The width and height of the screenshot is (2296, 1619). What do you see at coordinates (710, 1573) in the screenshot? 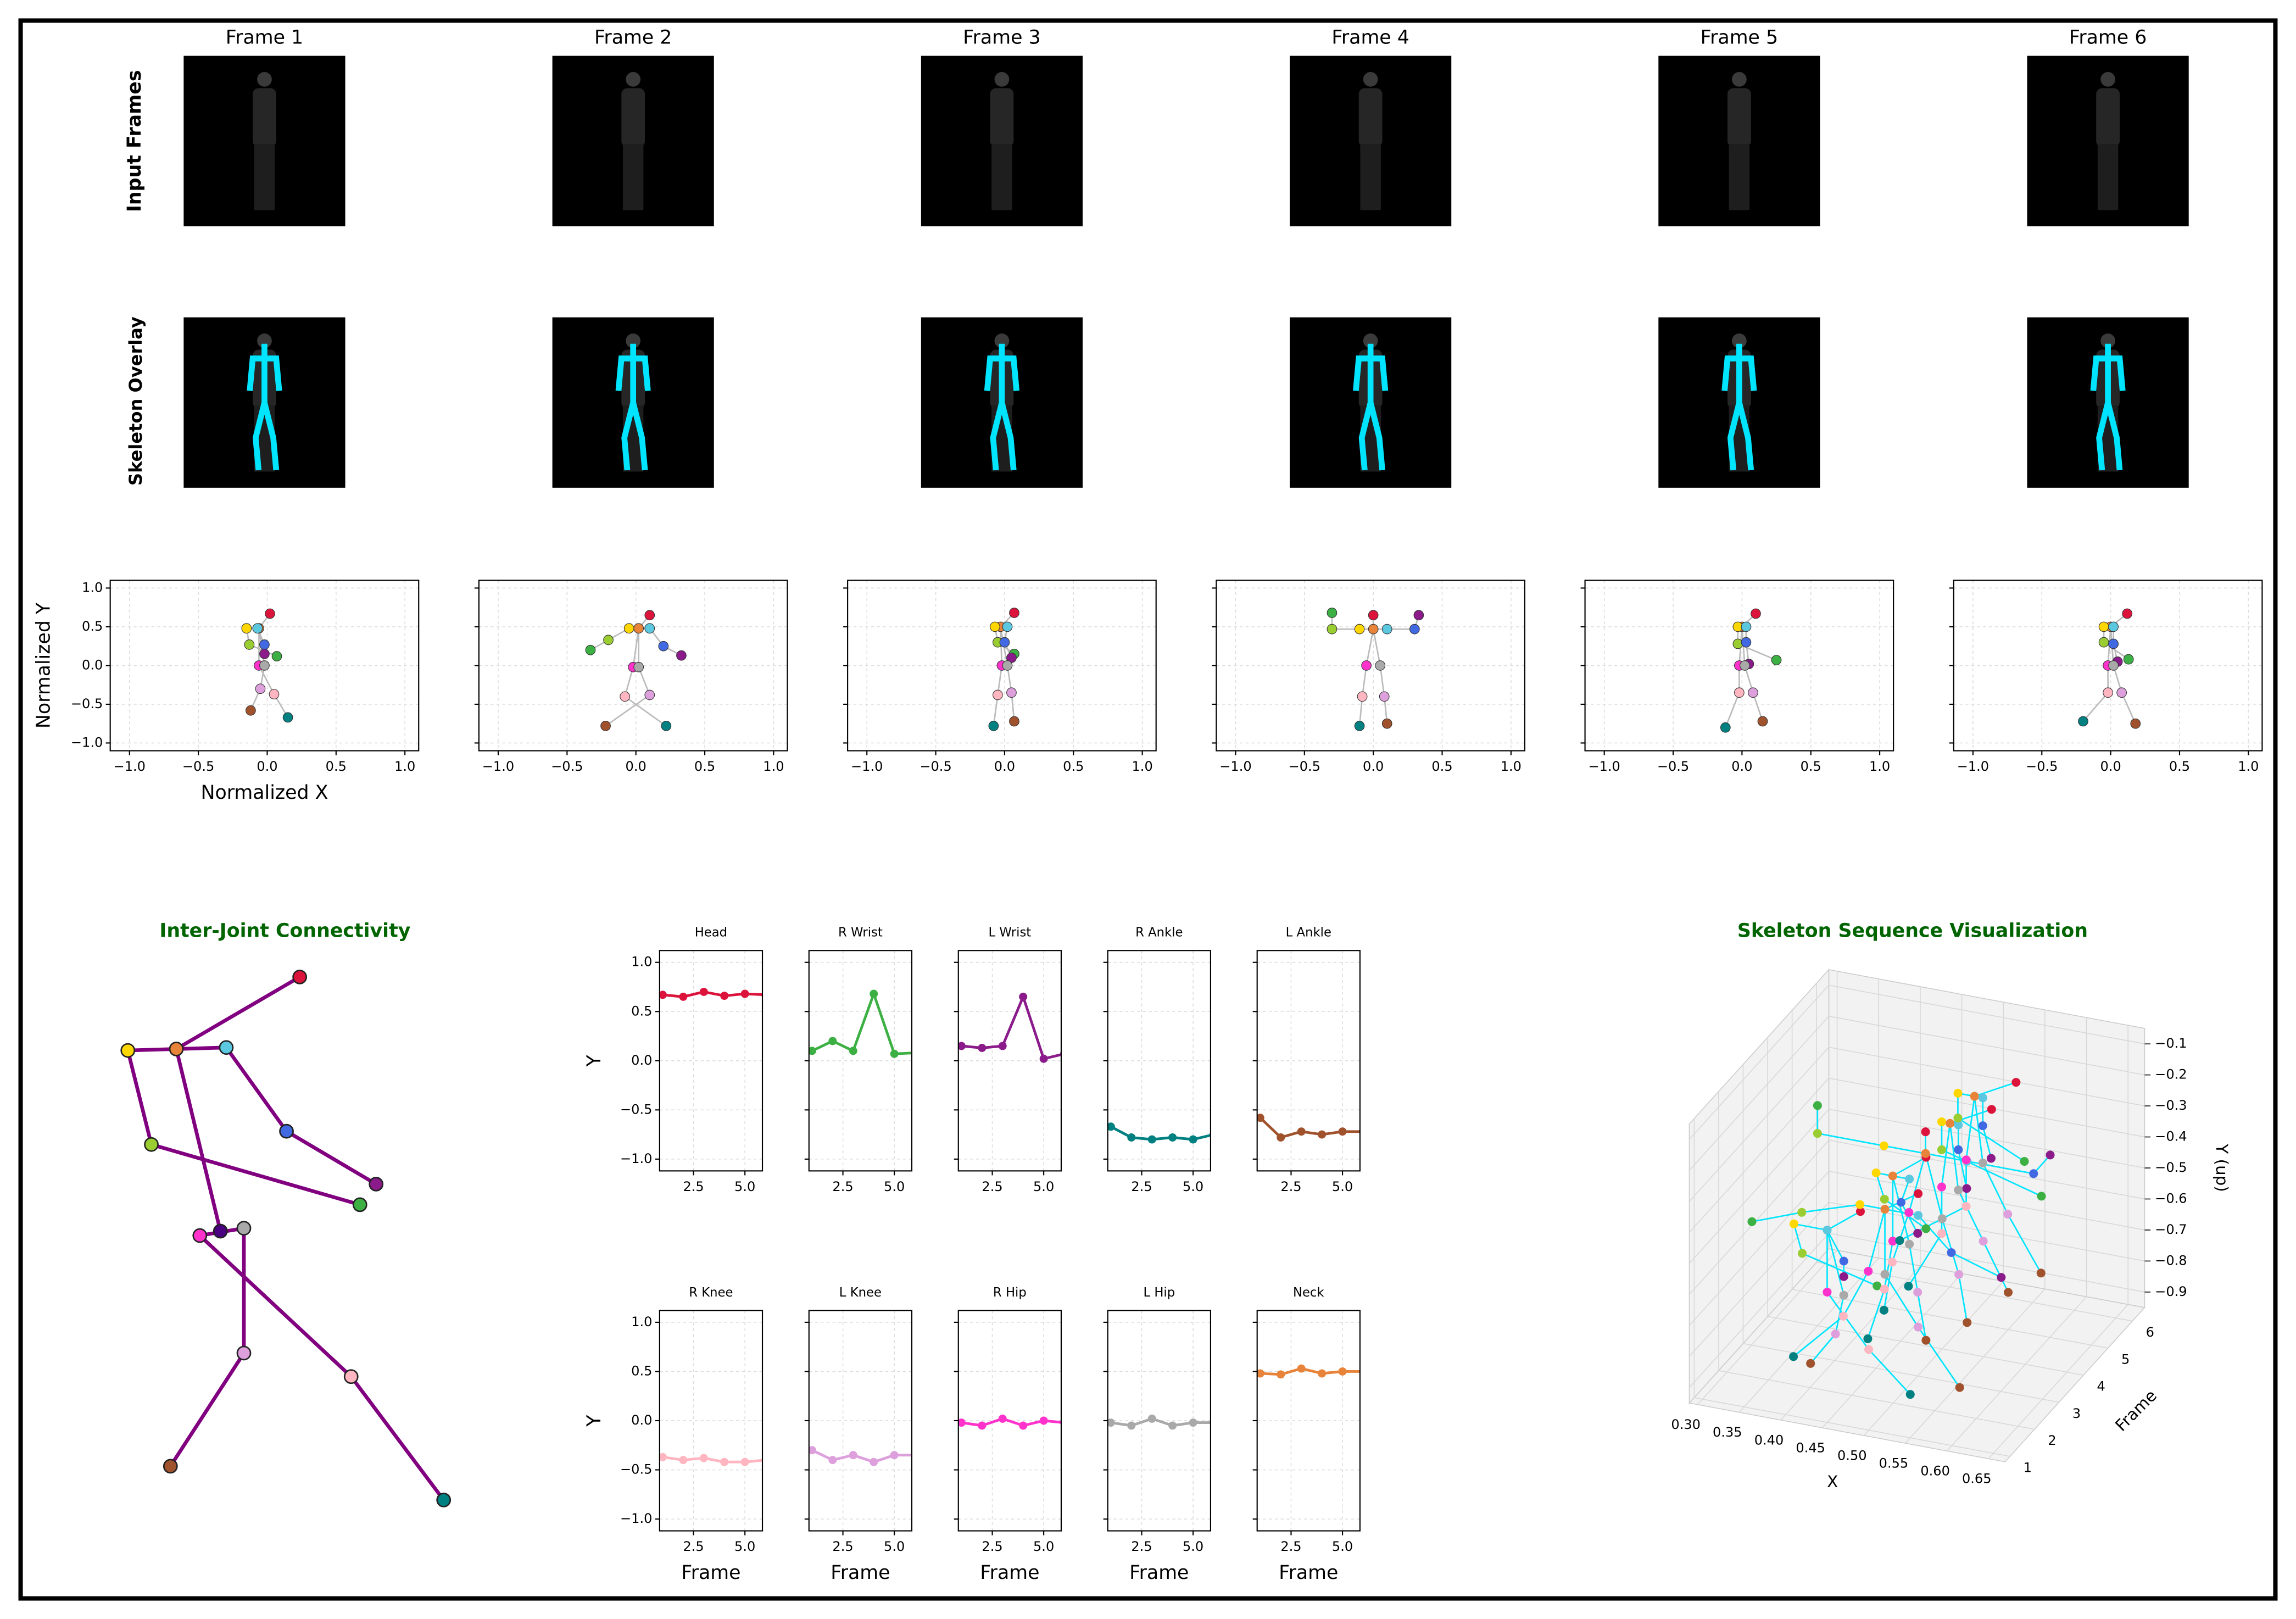
I see `x-axis-label: Frame` at bounding box center [710, 1573].